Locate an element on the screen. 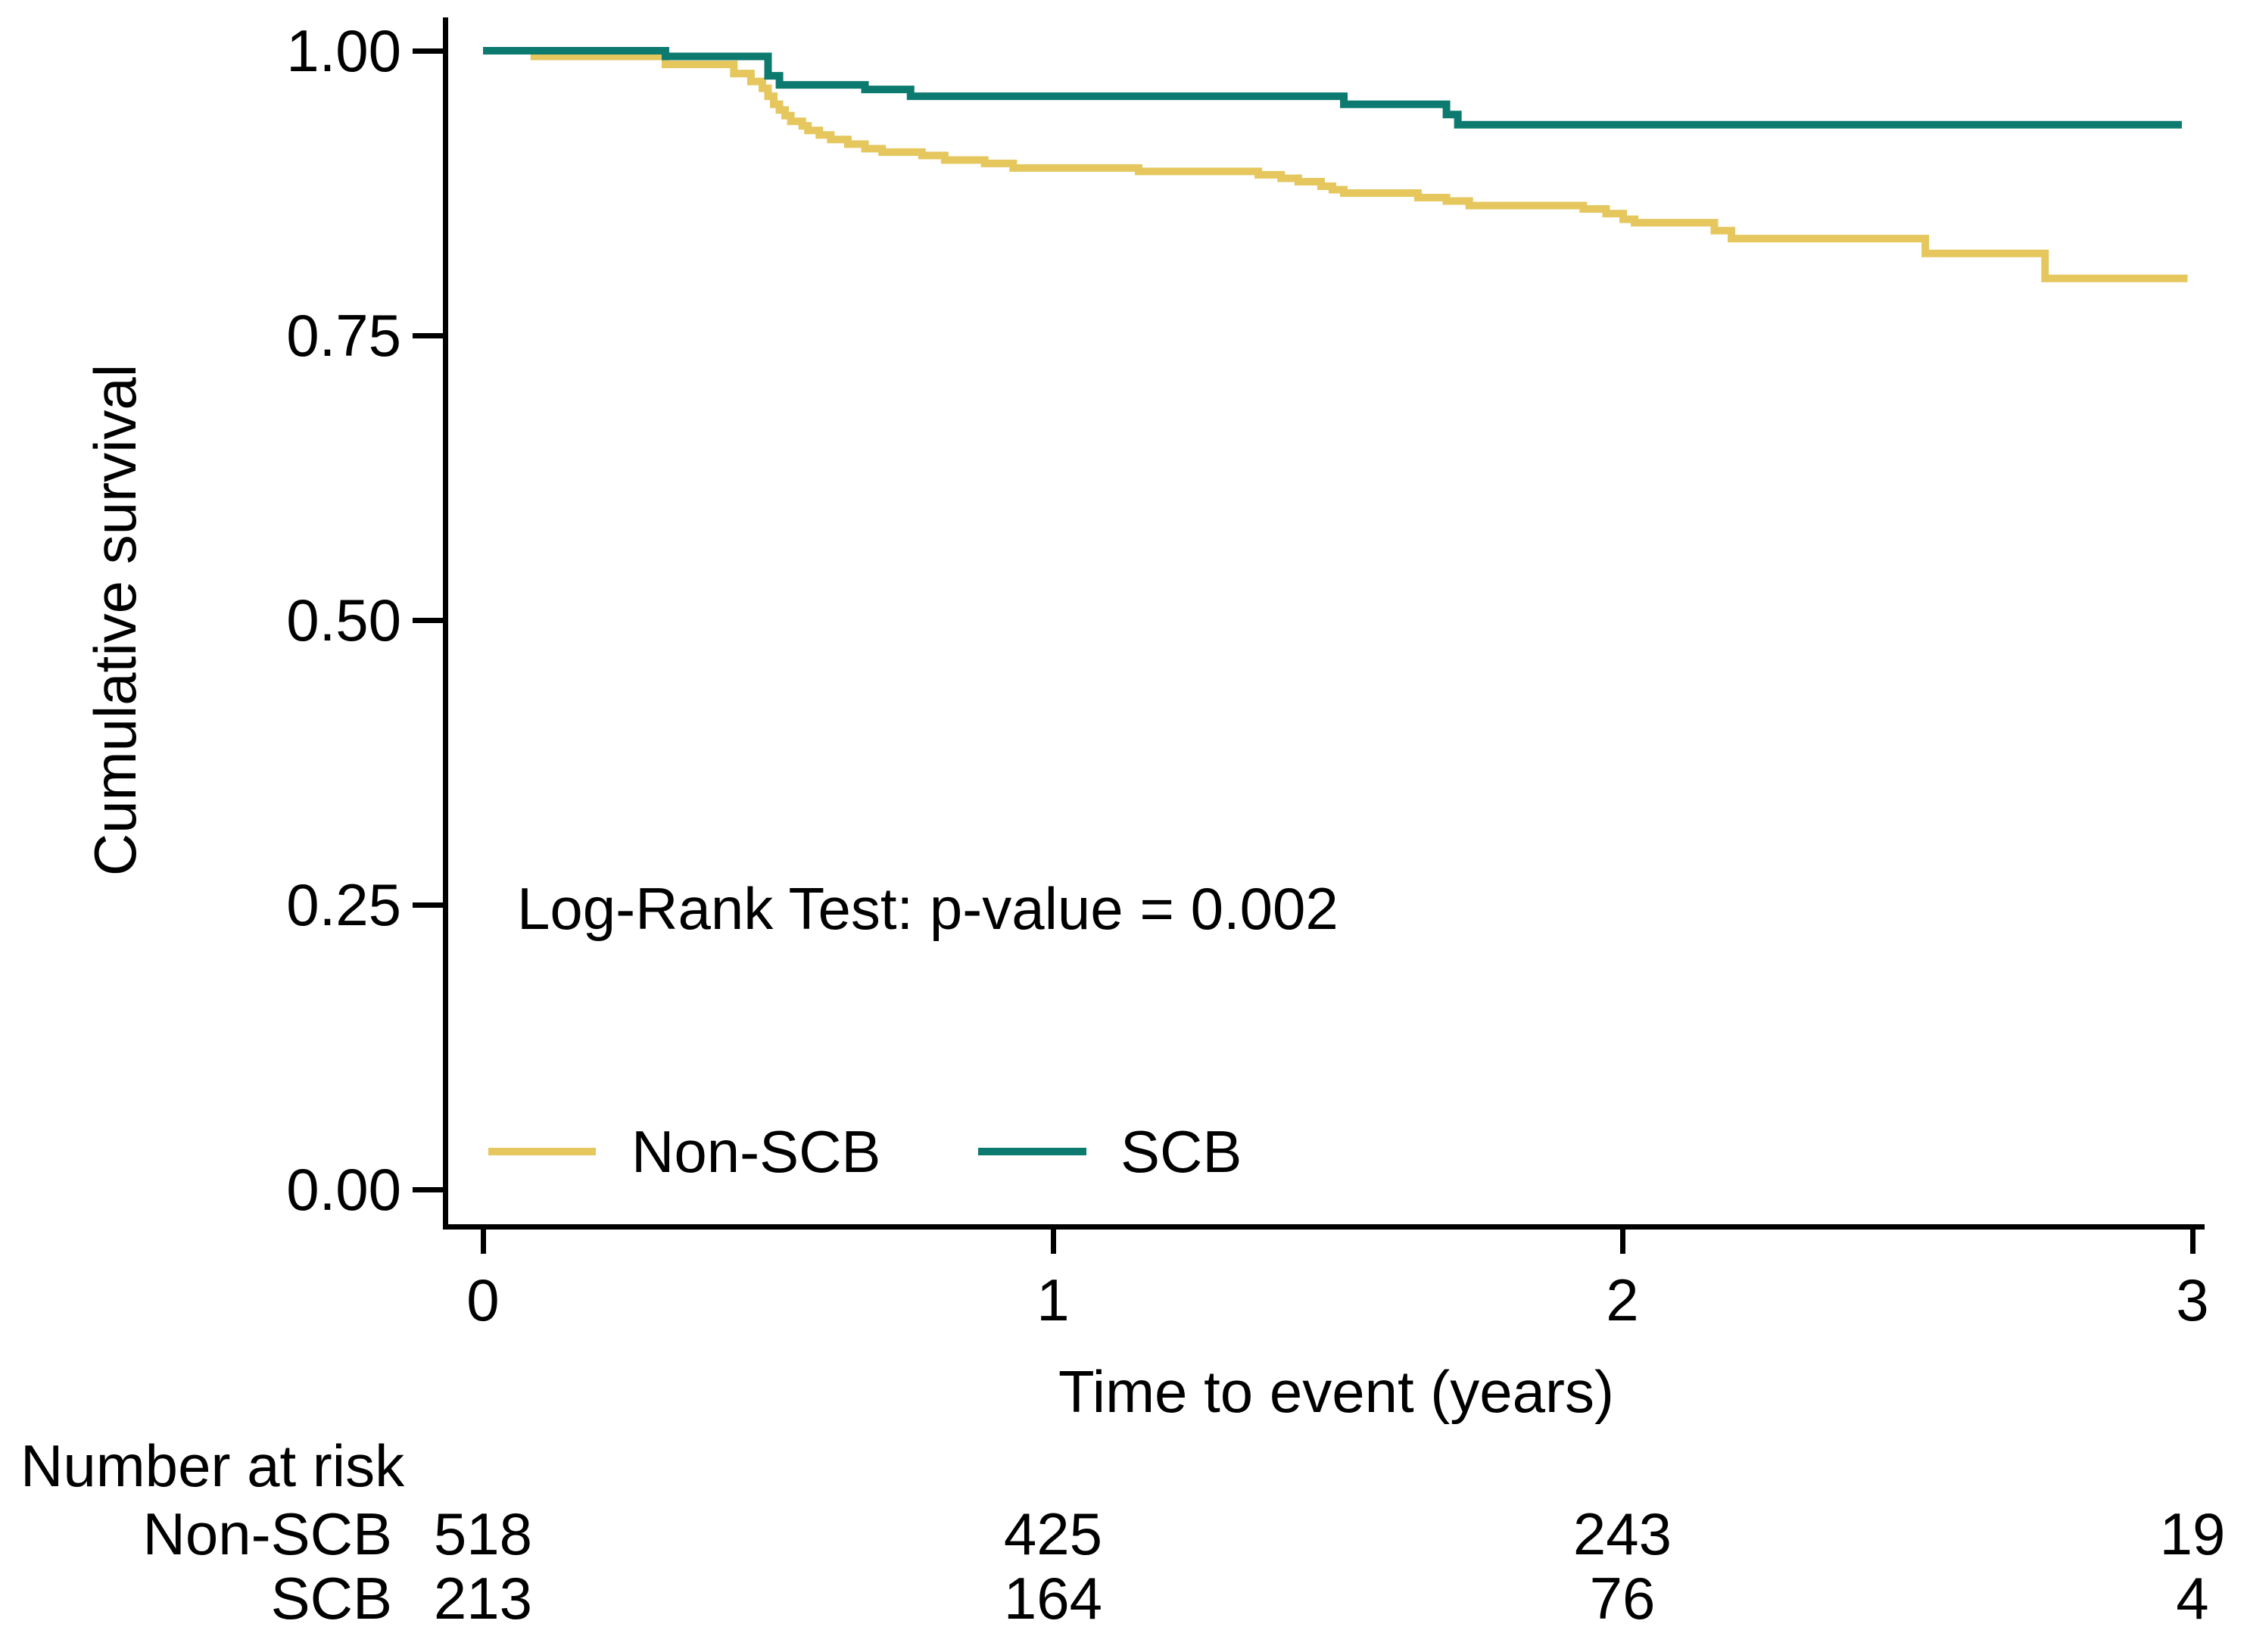 This screenshot has height=1652, width=2247. y-tick-label: 0.50 is located at coordinates (343, 620).